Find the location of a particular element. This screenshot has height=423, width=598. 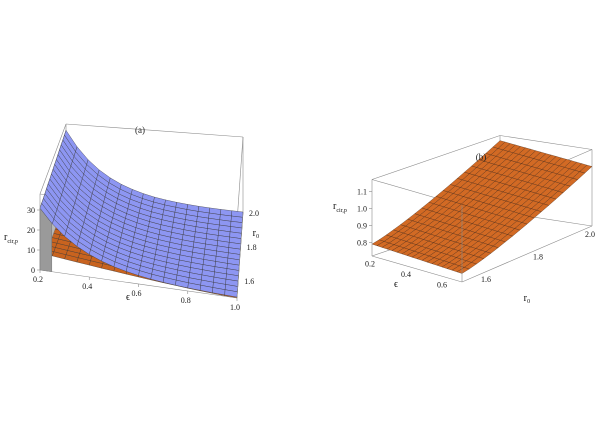

x-axis-line is located at coordinates (417, 269).